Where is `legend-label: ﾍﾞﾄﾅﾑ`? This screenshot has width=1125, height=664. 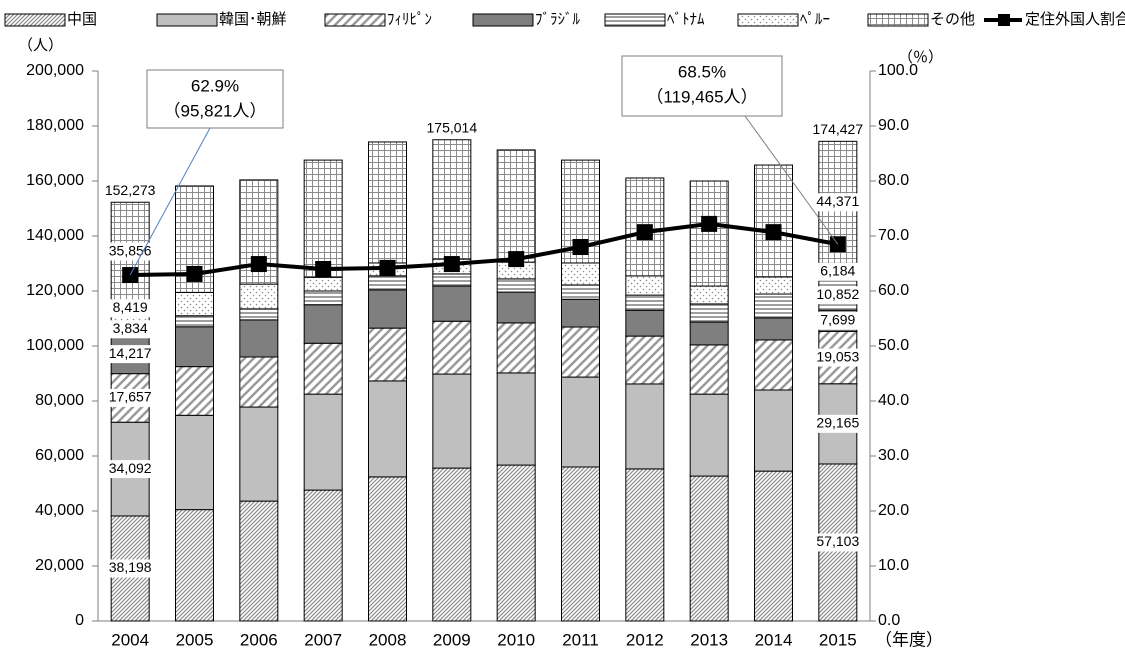 legend-label: ﾍﾞﾄﾅﾑ is located at coordinates (686, 19).